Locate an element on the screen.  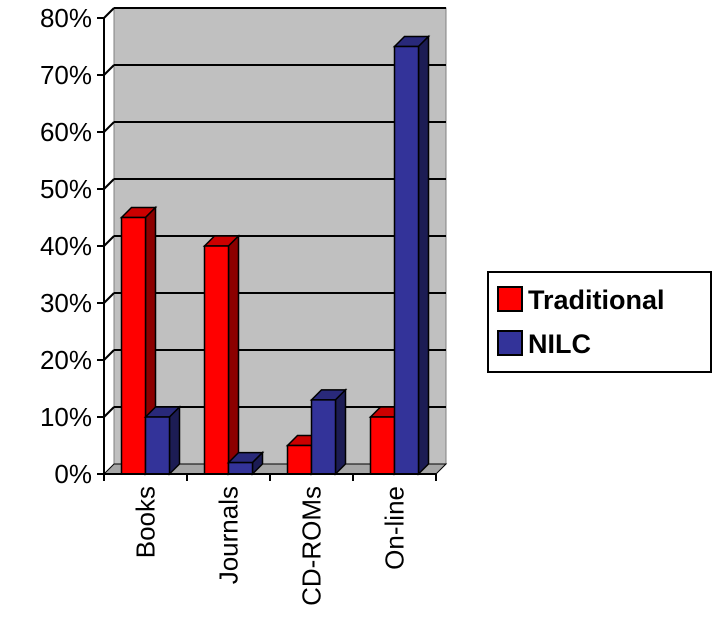
y-tick-label: 30% is located at coordinates (66, 303).